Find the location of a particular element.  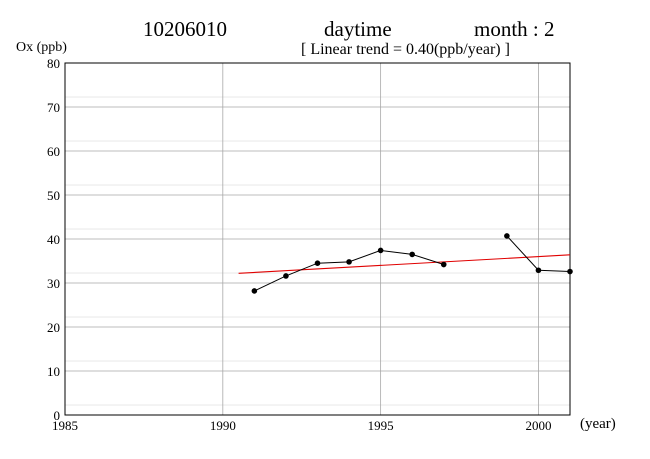

x-tick-label: 1985 is located at coordinates (65, 425).